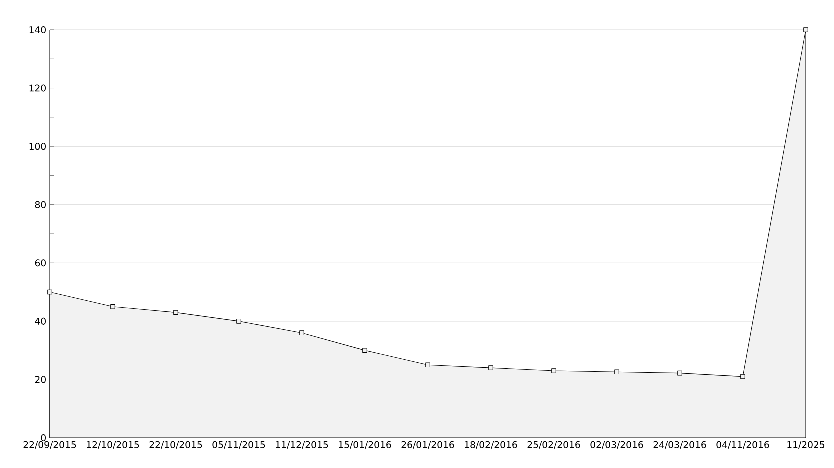 The height and width of the screenshot is (468, 834). Describe the element at coordinates (428, 445) in the screenshot. I see `x-tick-label: 26/01/2016` at that location.